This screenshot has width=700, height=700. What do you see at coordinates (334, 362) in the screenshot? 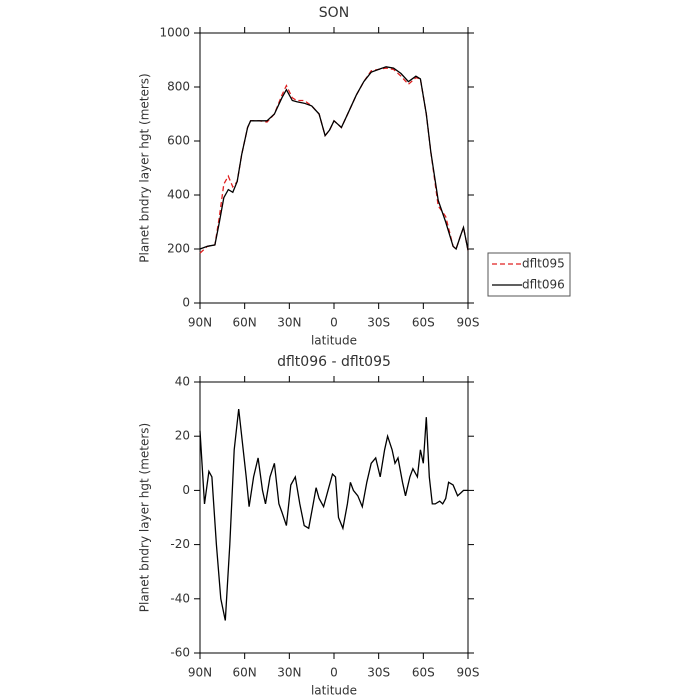
I see `chart-title: dflt096 - dflt095` at bounding box center [334, 362].